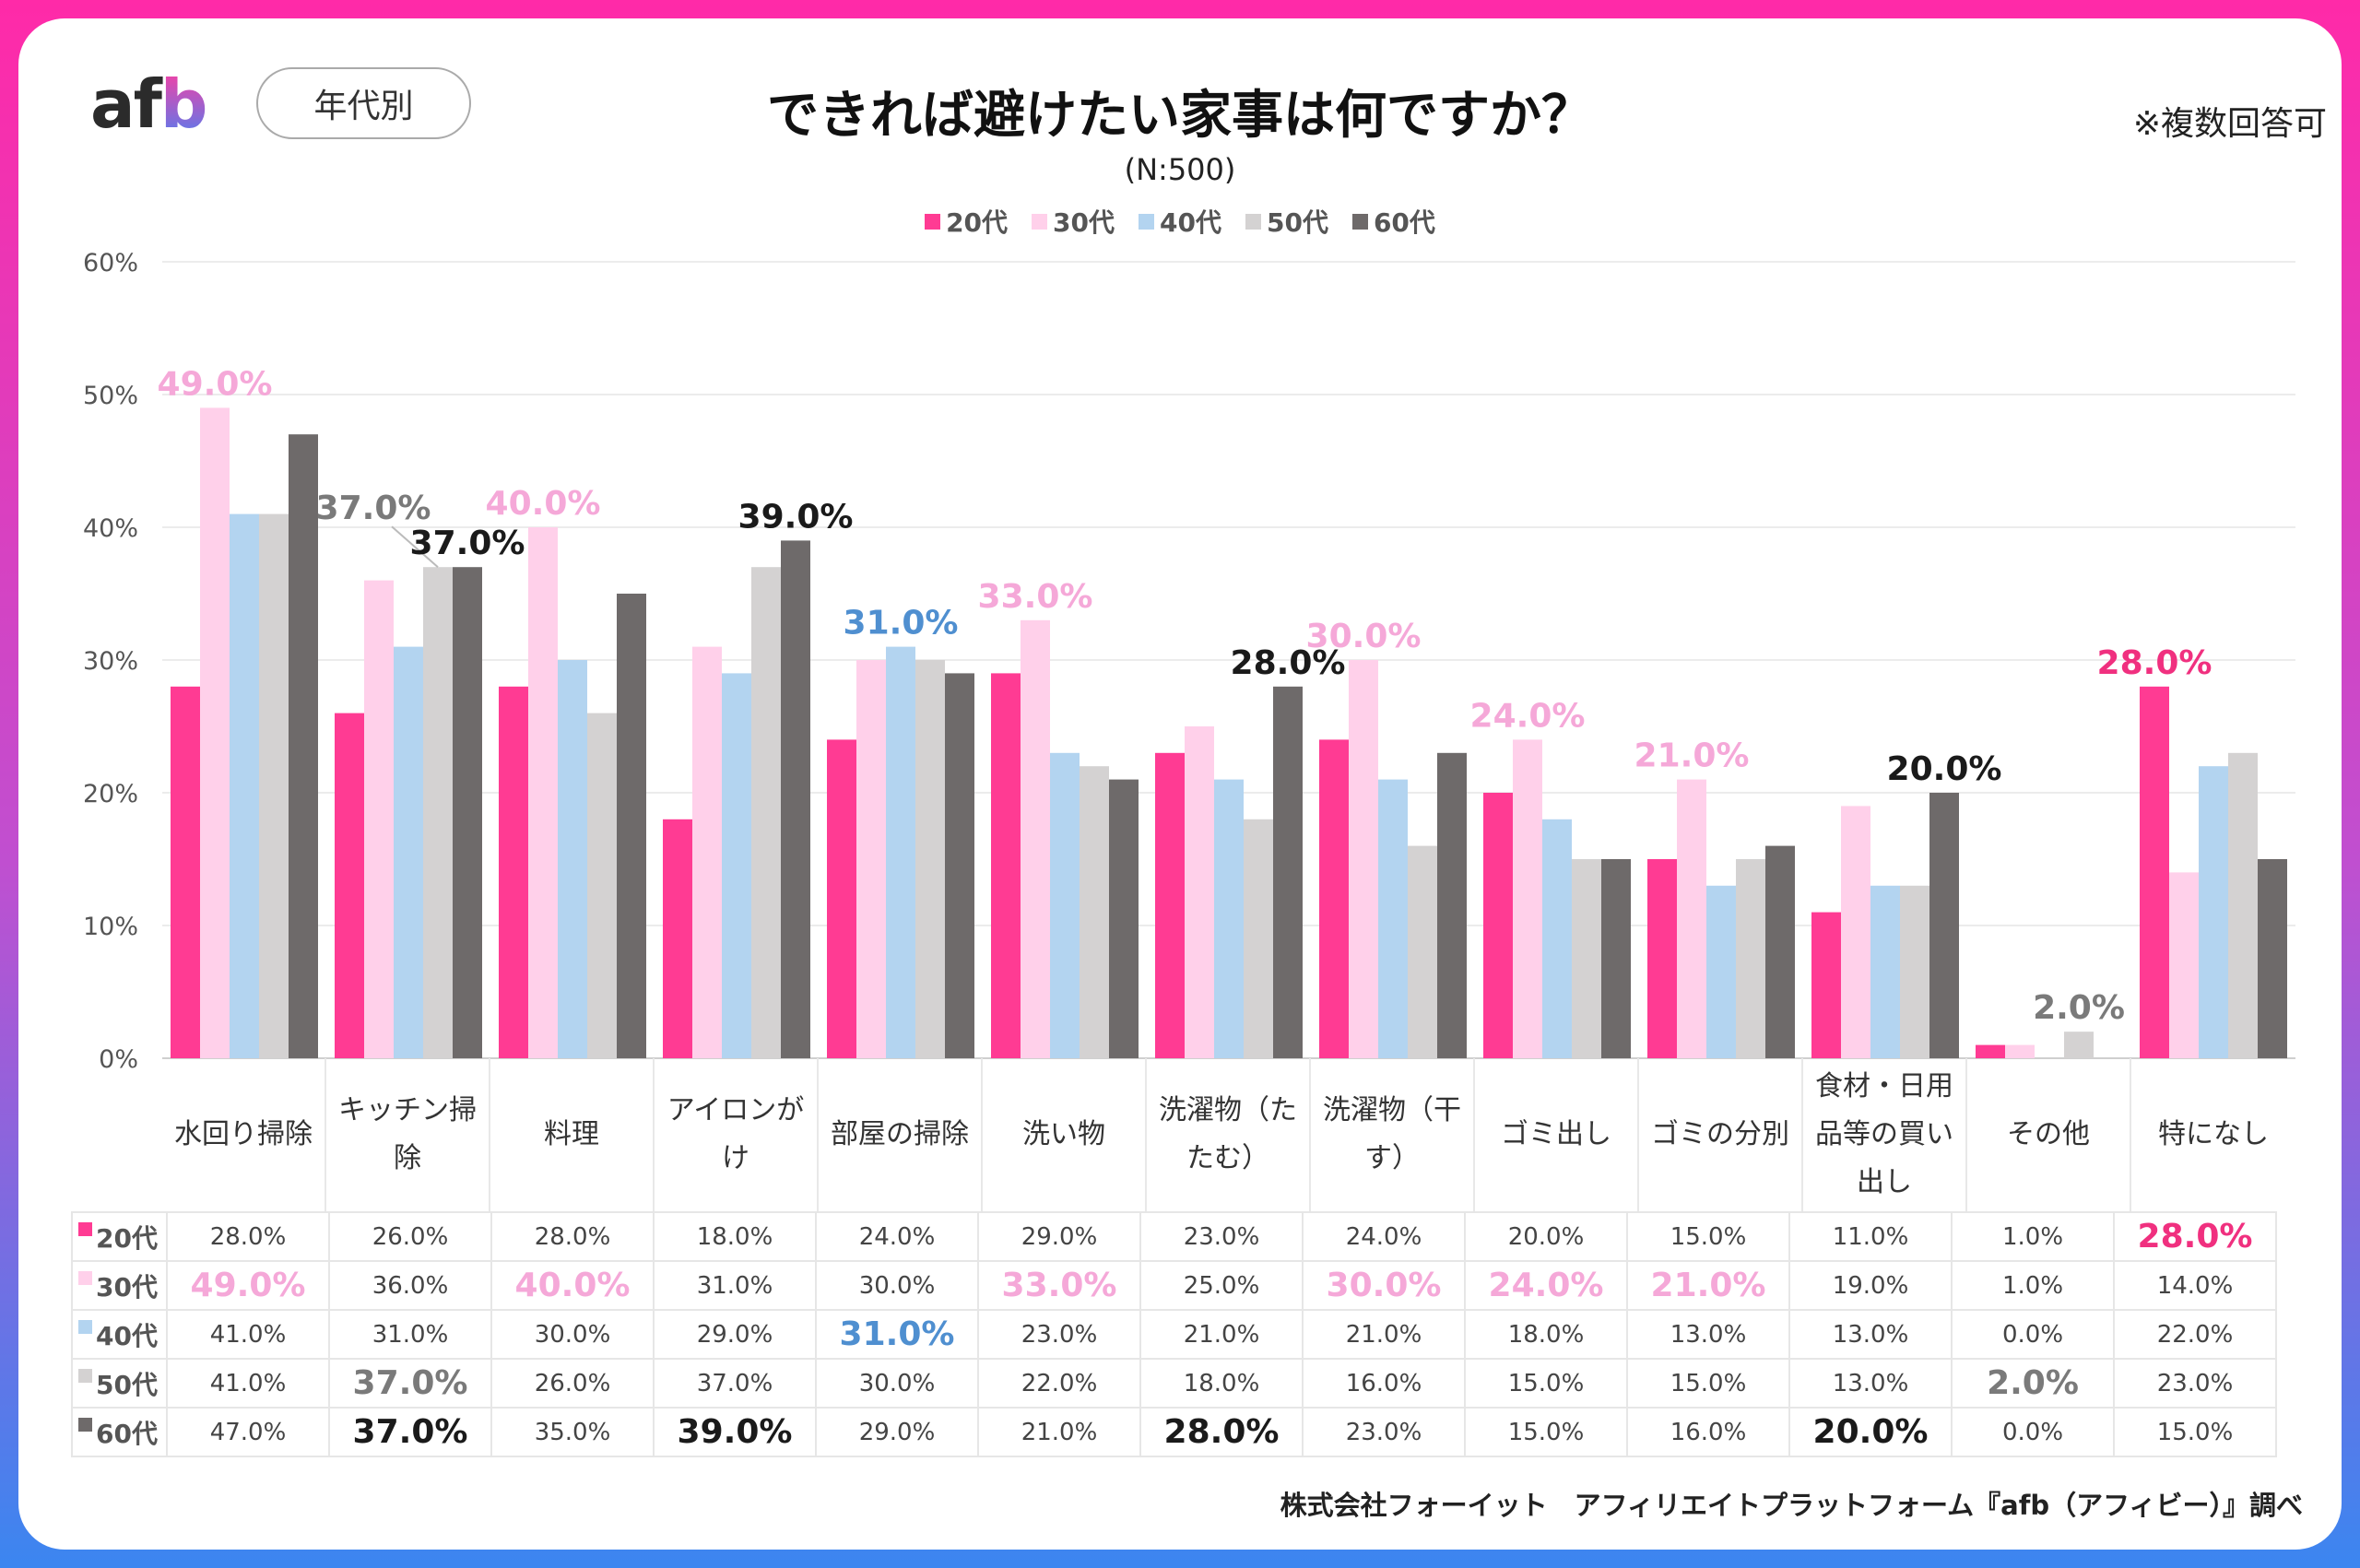  Describe the element at coordinates (2195, 1286) in the screenshot. I see `table-cell: 14.0%` at that location.